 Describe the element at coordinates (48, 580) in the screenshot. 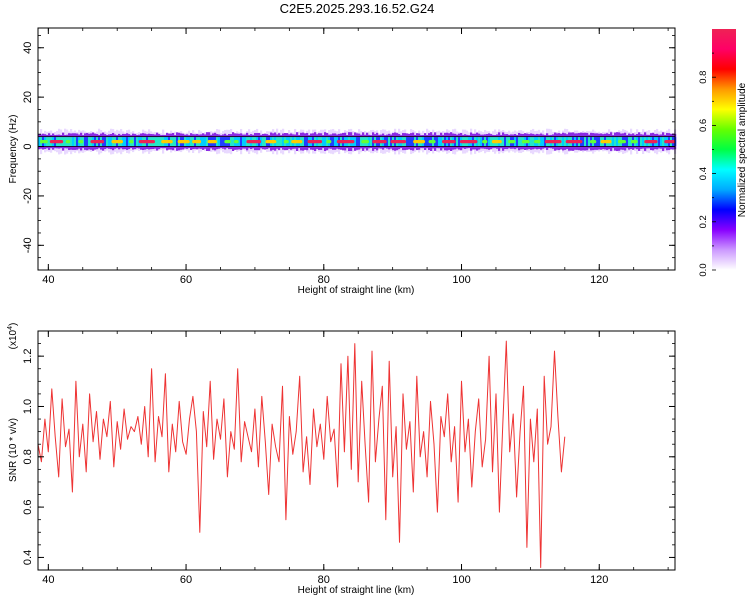

I see `snr-x-tick-label: 40` at that location.